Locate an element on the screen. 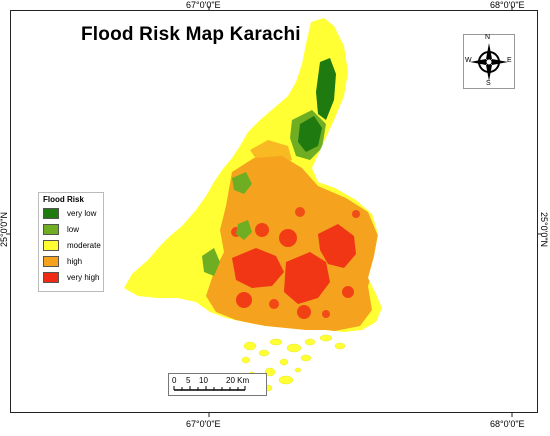  legend-item: very low is located at coordinates (74, 214).